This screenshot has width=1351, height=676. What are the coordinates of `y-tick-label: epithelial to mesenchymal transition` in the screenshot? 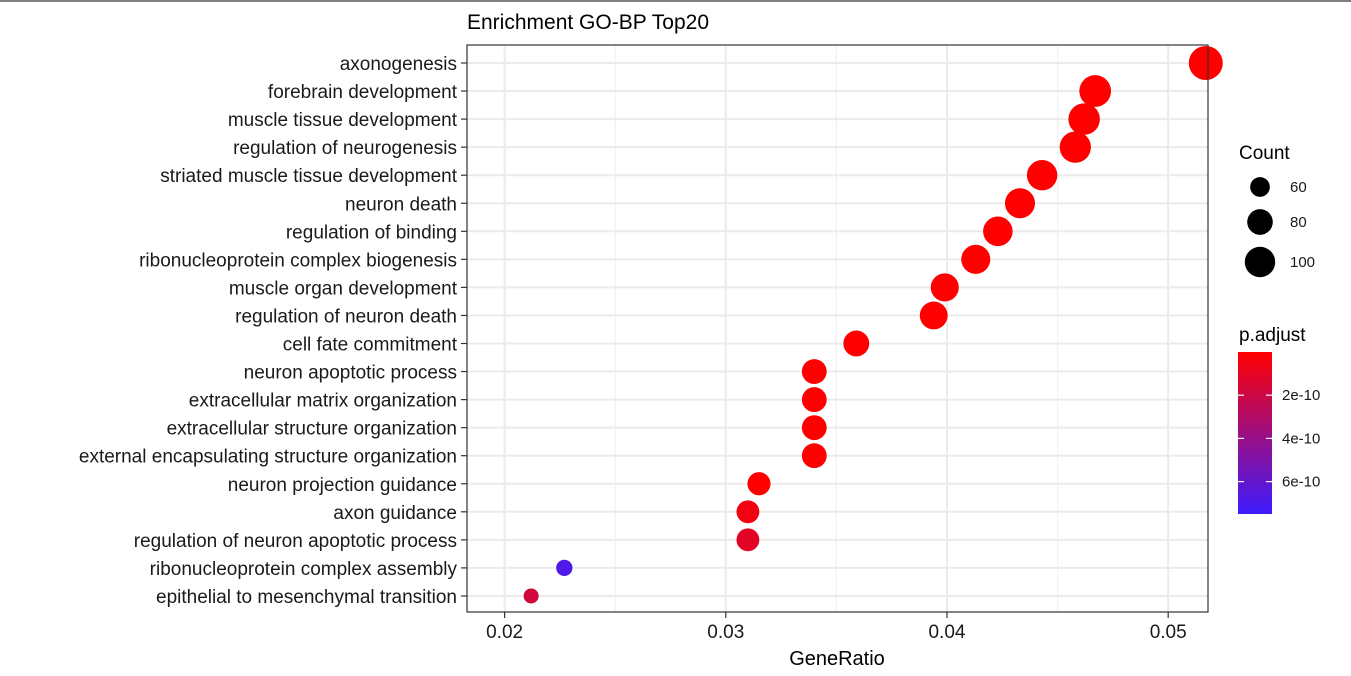 It's located at (306, 597).